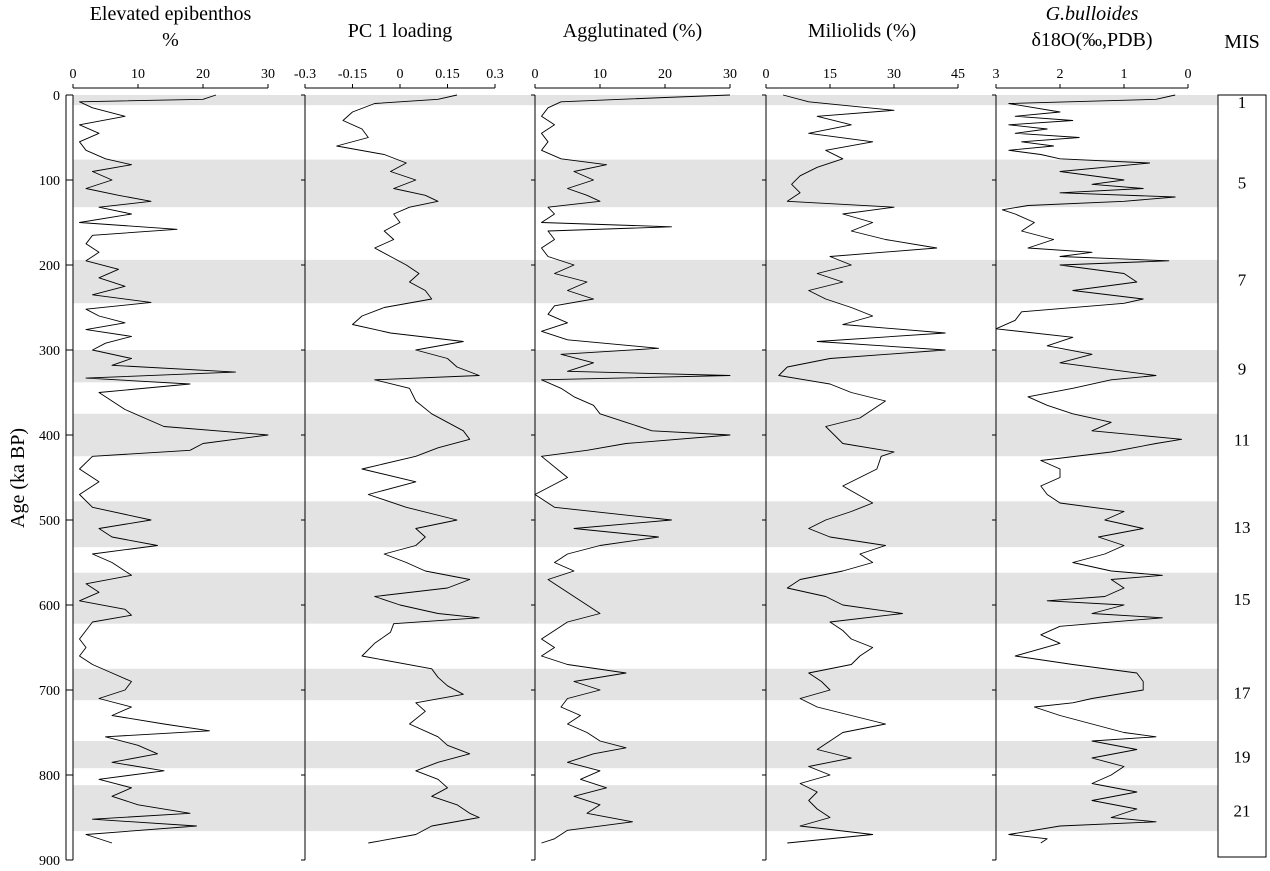 This screenshot has width=1270, height=871. Describe the element at coordinates (39, 479) in the screenshot. I see `age-axis: Age (ka BP) 0 100 200 300 400 500 600 700 800 900` at that location.